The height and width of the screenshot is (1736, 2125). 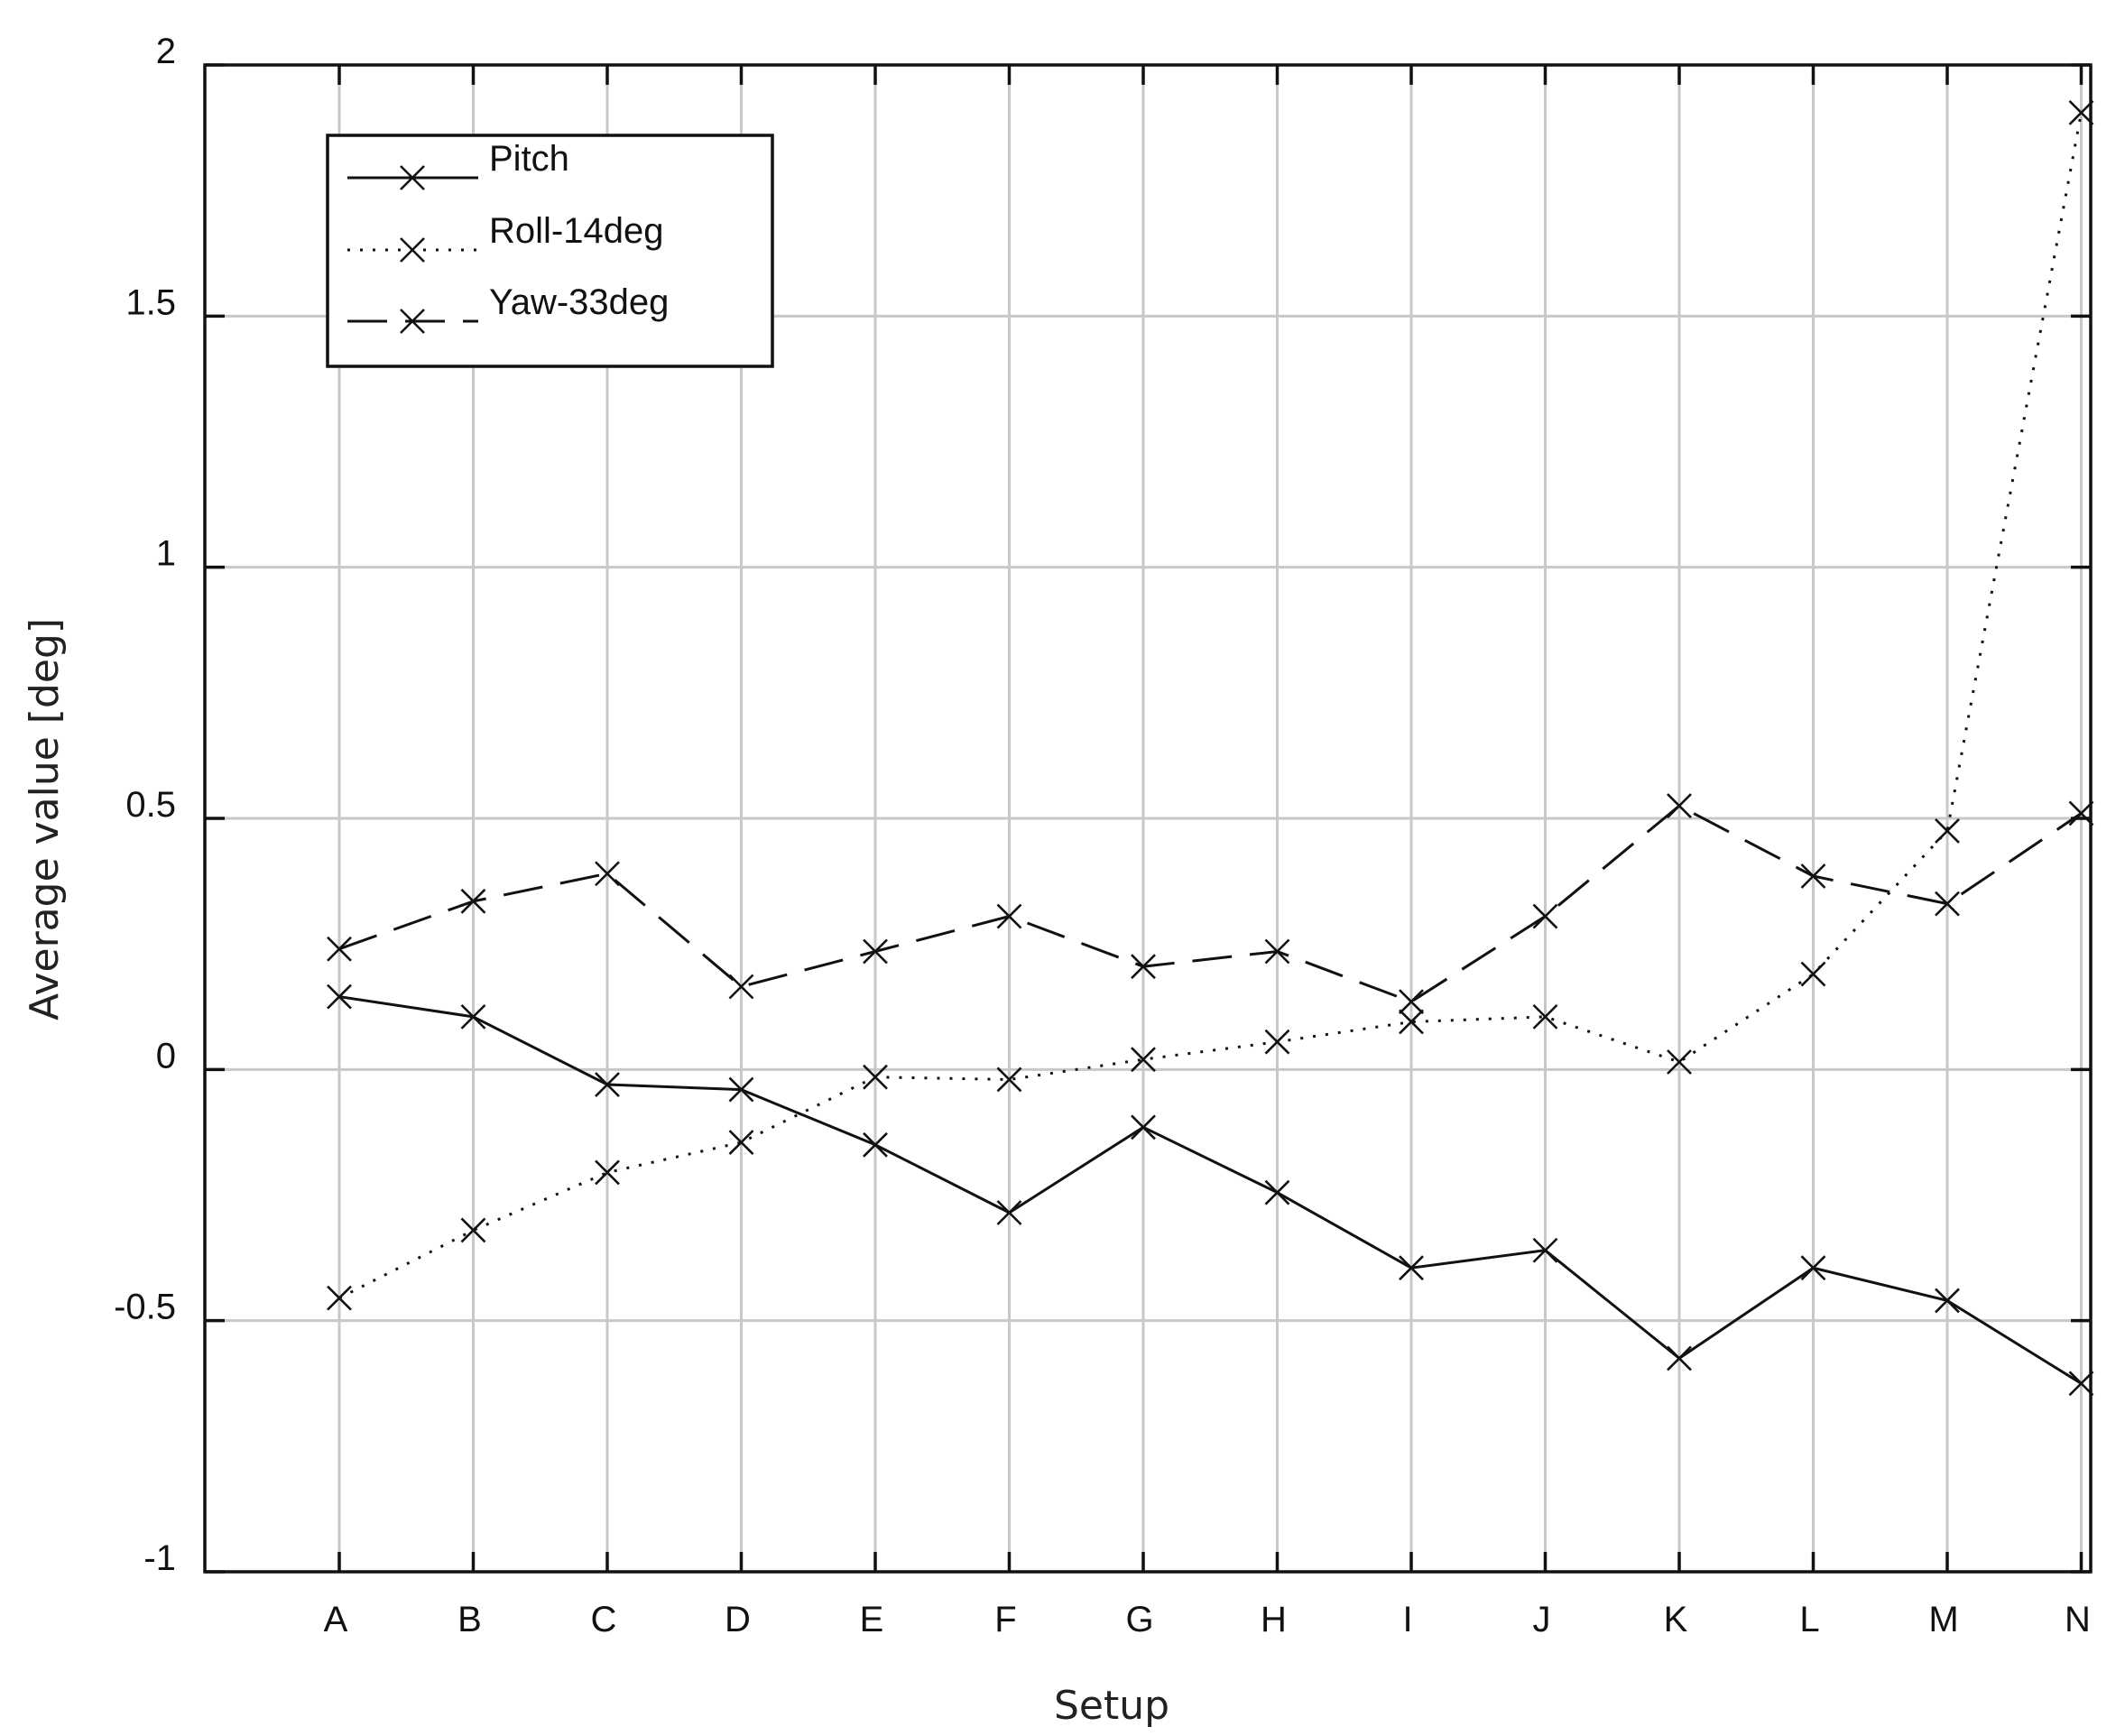 I want to click on y-tick-label: 0.5, so click(x=150, y=805).